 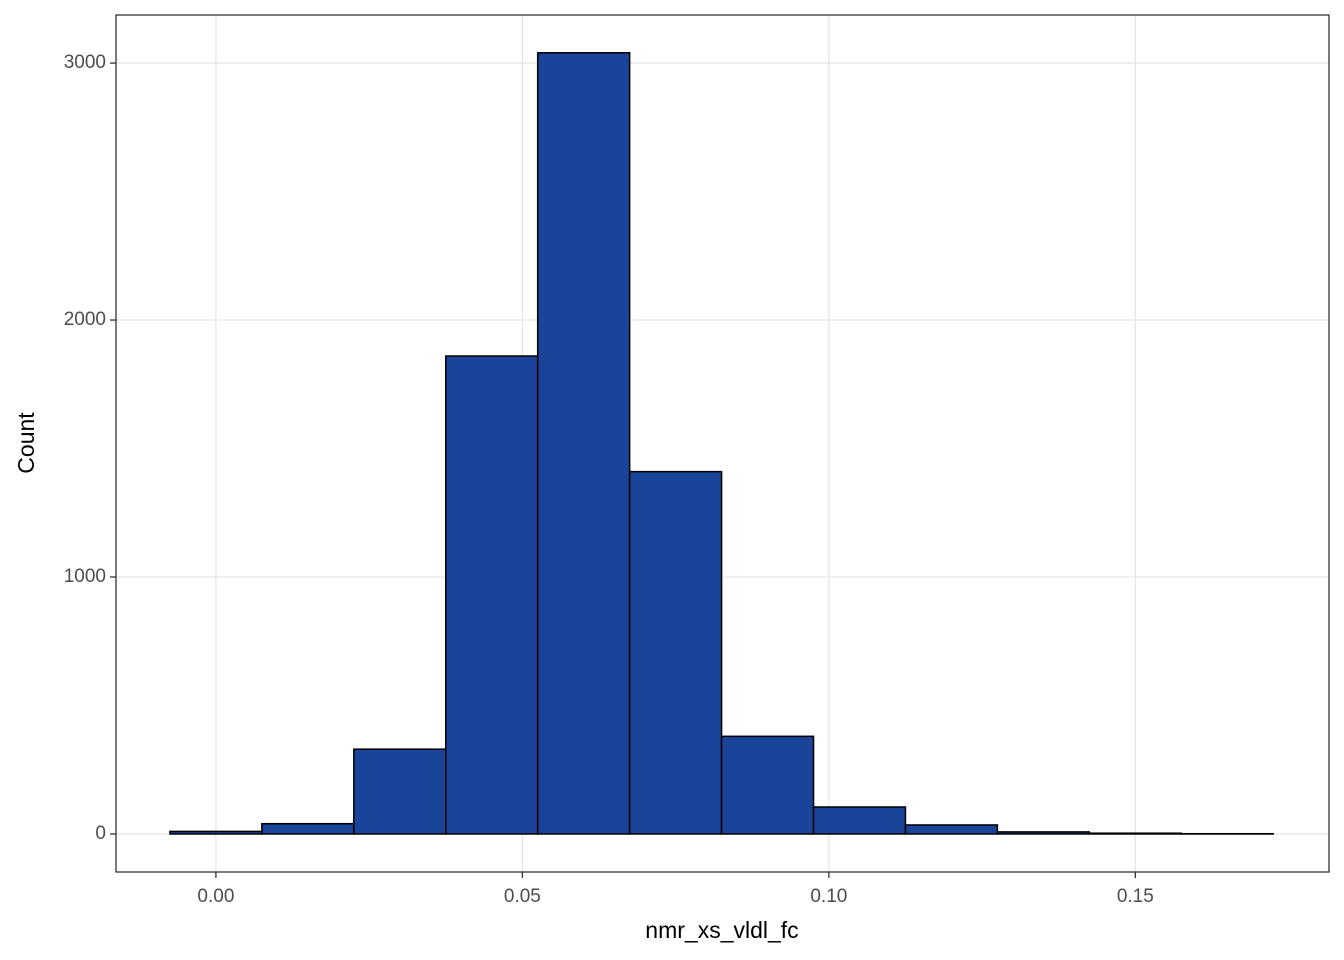 I want to click on y-tick-label: 0, so click(x=100, y=833).